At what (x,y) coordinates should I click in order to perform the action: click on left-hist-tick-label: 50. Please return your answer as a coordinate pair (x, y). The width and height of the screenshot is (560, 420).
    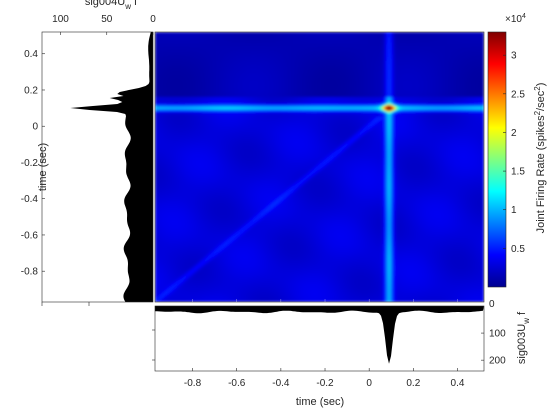
    Looking at the image, I should click on (107, 19).